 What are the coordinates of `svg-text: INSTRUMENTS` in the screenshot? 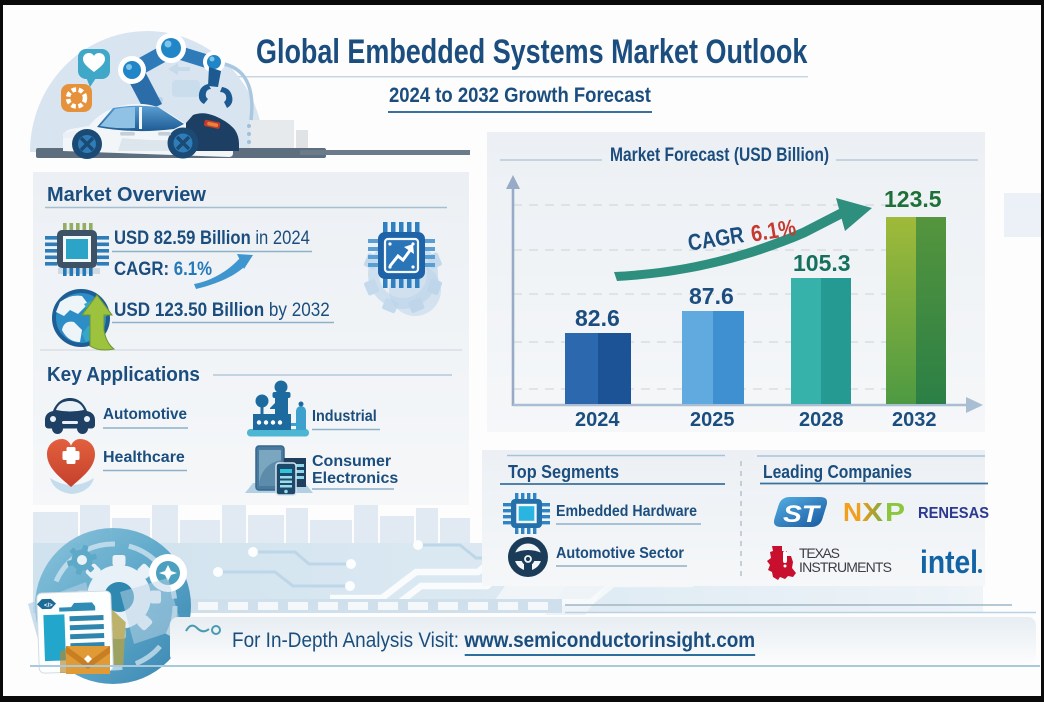 It's located at (845, 567).